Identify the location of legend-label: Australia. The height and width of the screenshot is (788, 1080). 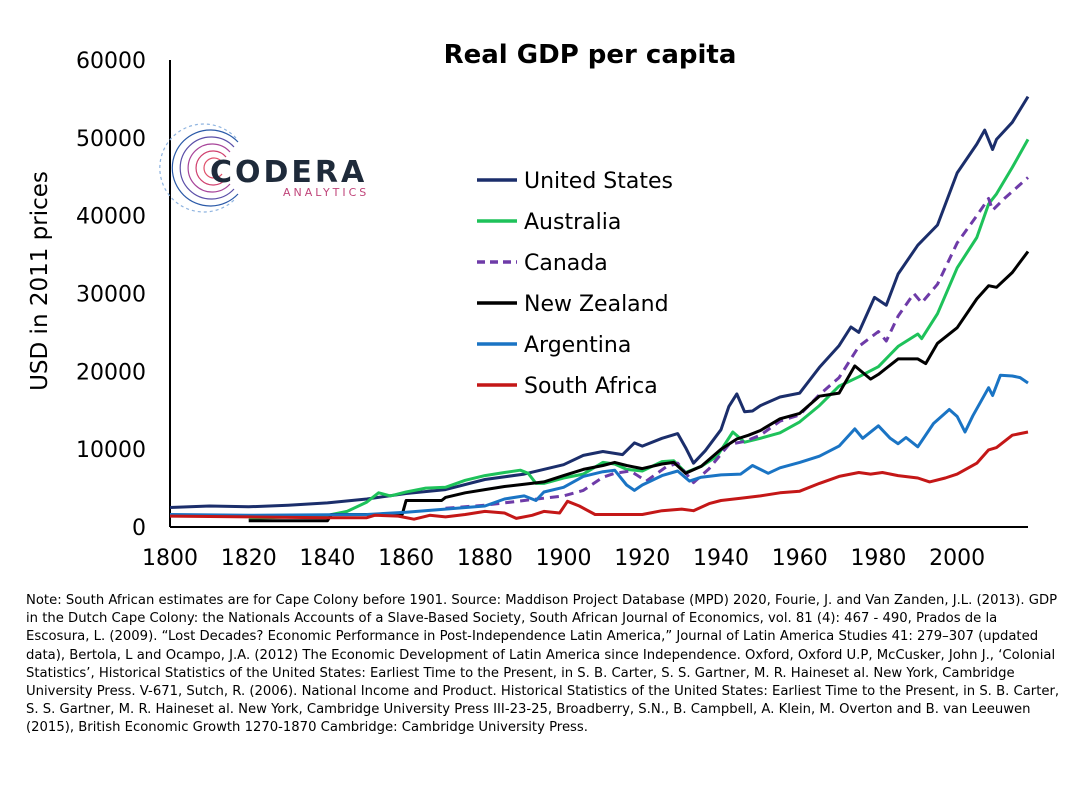
(572, 222).